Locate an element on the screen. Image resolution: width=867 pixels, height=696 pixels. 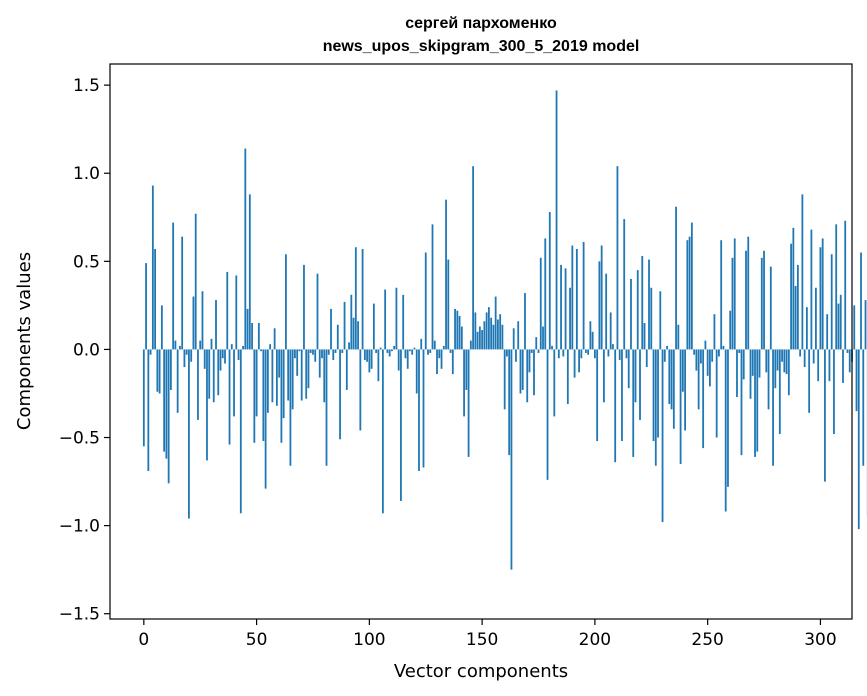
y-axis: −1.5 −1.0 −0.5 0.0 0.5 1.0 1.5 is located at coordinates (84, 350).